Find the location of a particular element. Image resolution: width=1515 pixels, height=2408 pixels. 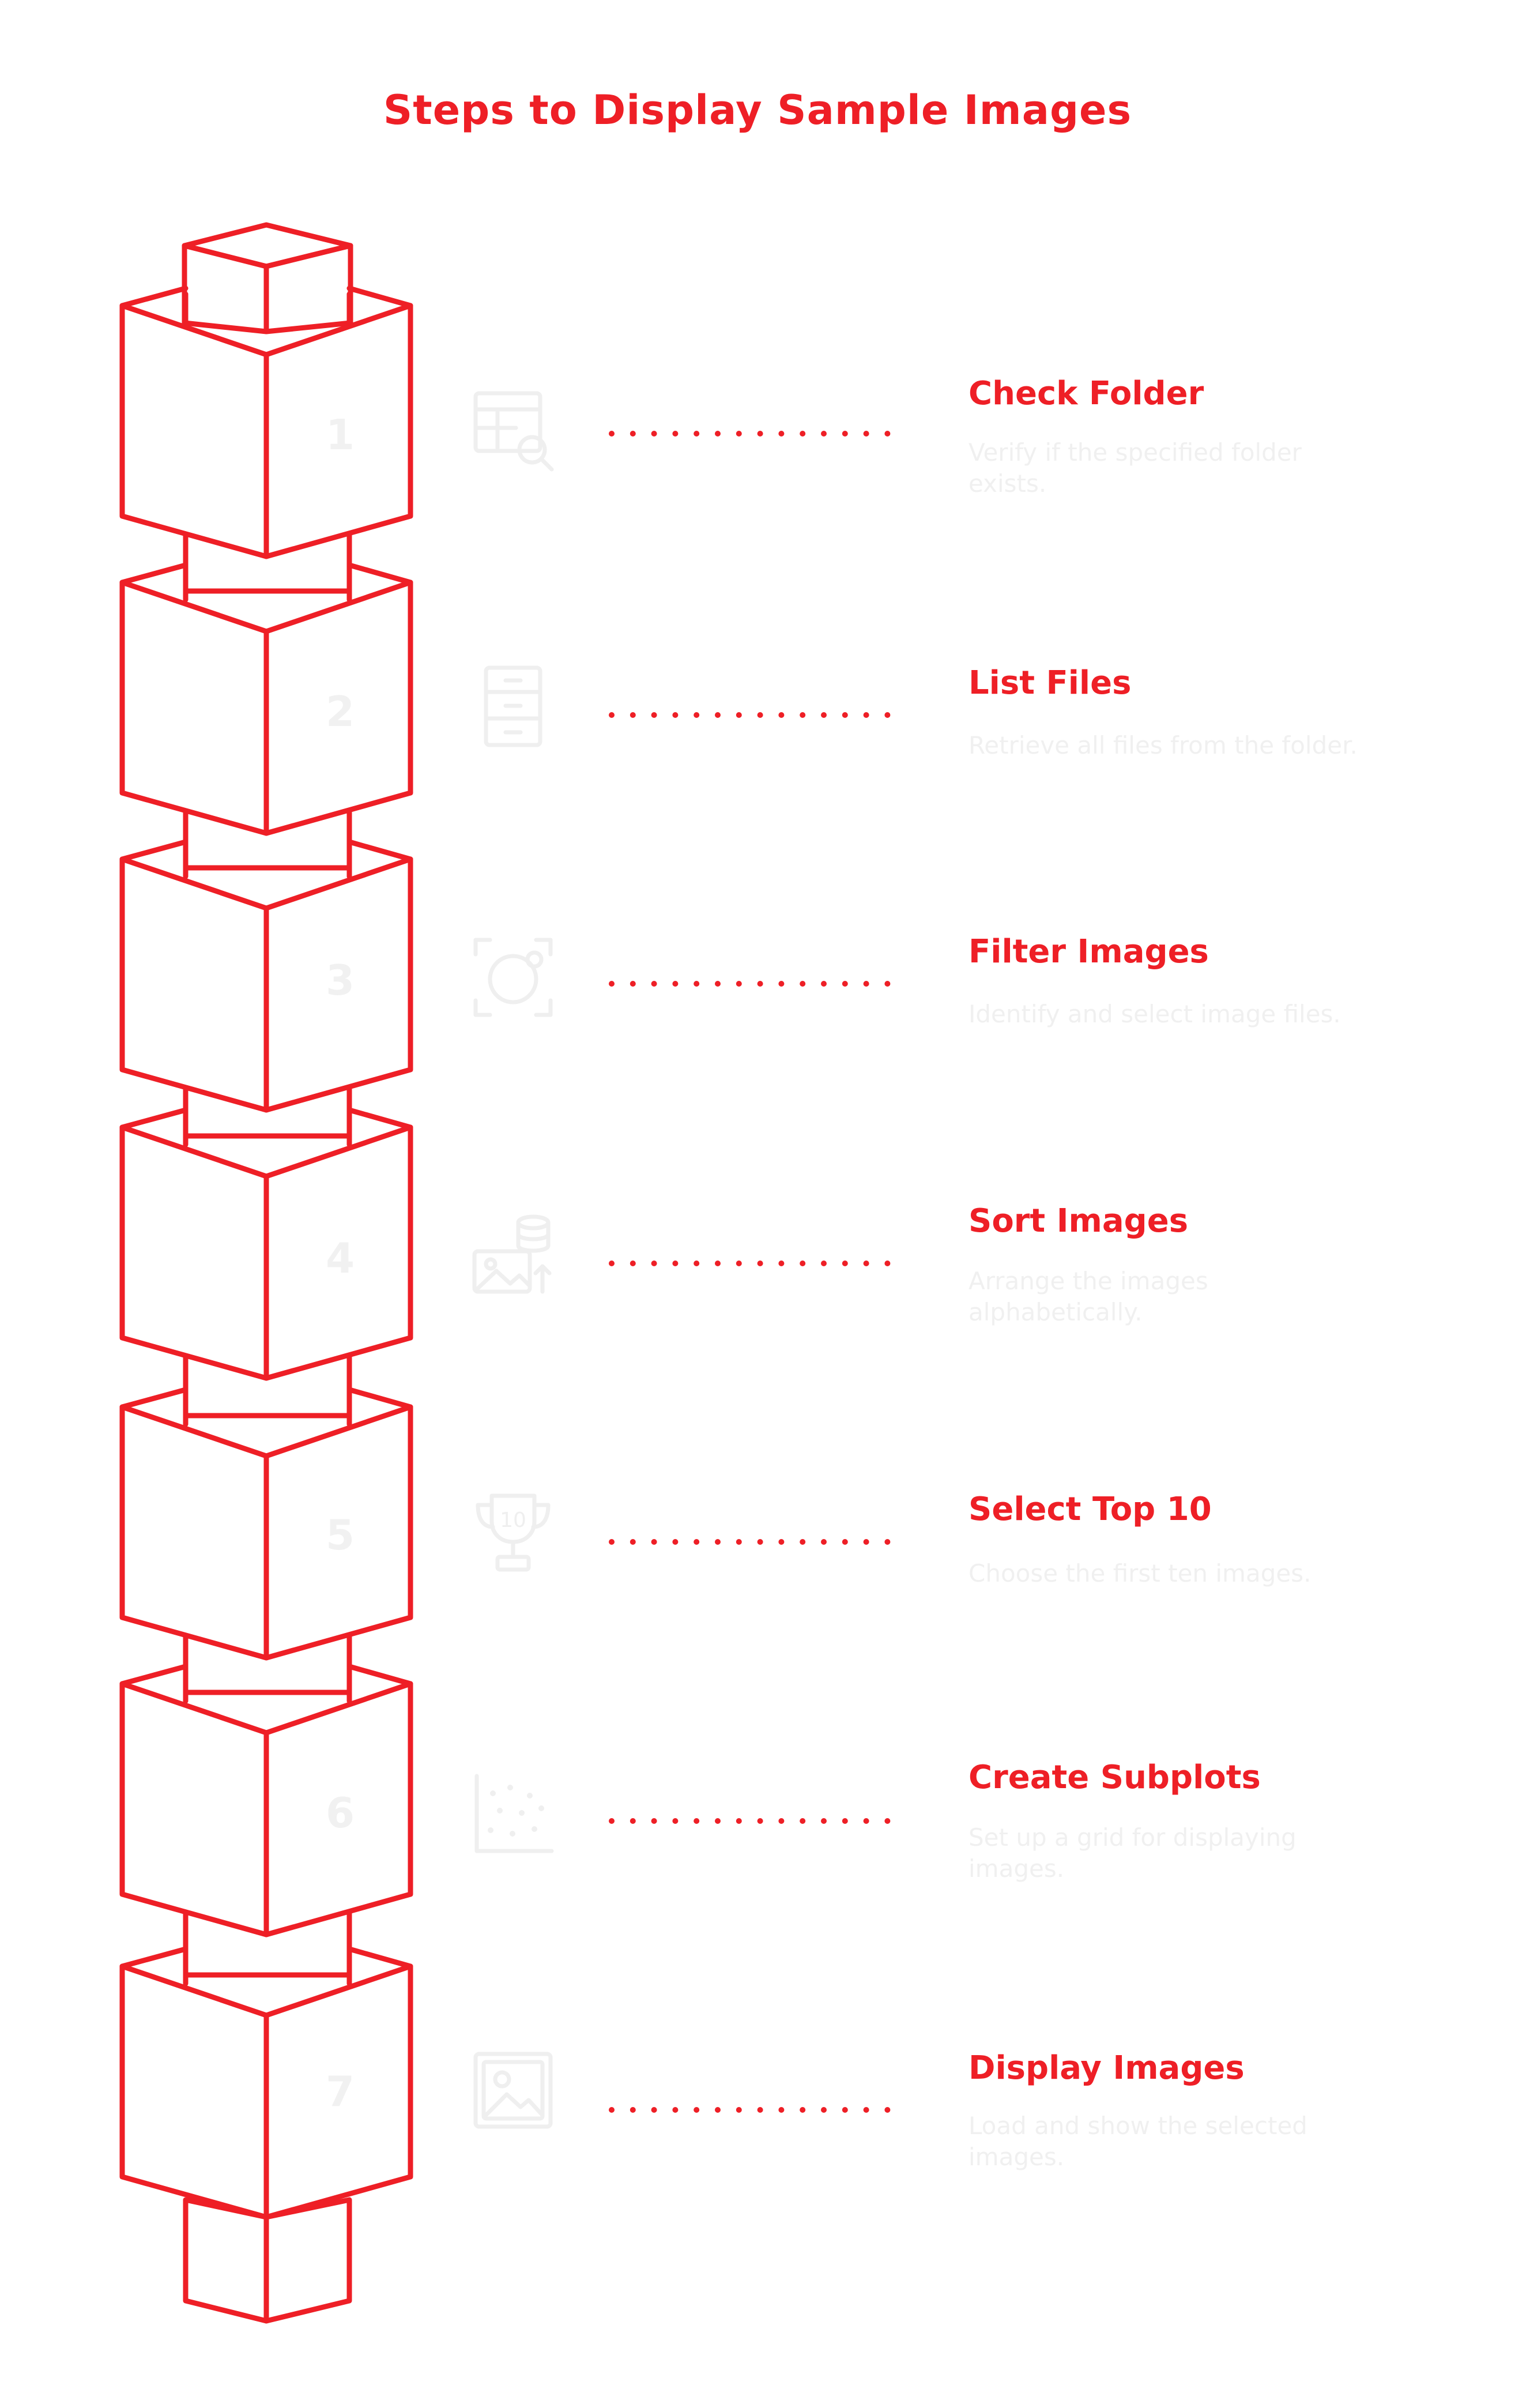

step-title-5: Select Top 10 is located at coordinates (1090, 1509).